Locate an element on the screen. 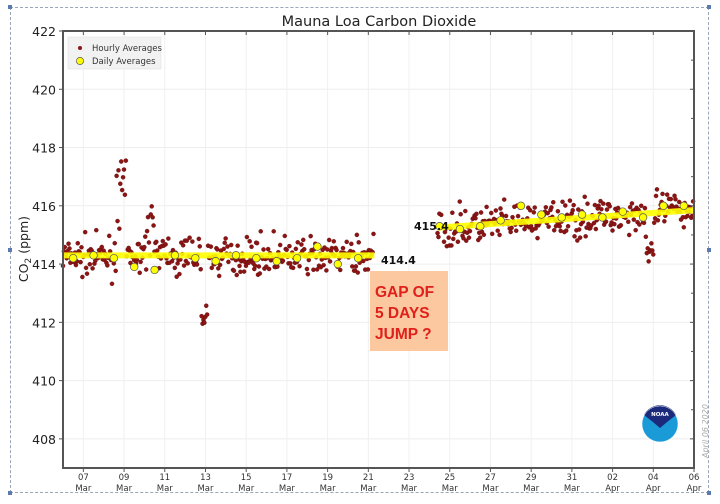 Image resolution: width=720 pixels, height=504 pixels. chart-title: Mauna Loa Carbon Dioxide is located at coordinates (379, 22).